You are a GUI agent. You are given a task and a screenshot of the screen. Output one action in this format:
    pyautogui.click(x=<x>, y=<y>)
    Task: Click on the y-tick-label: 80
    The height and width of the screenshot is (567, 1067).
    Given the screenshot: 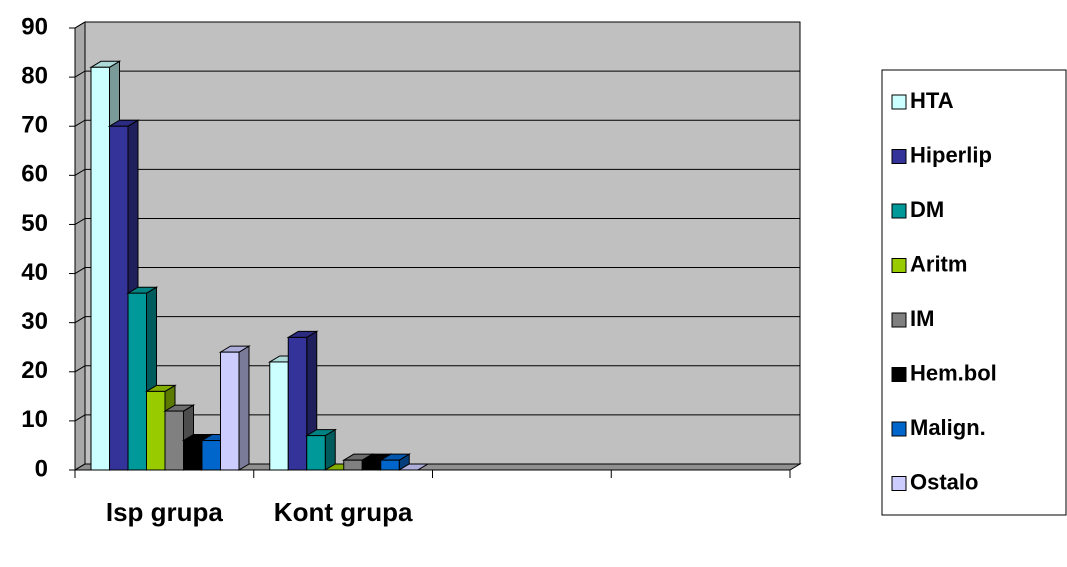 What is the action you would take?
    pyautogui.click(x=34, y=75)
    